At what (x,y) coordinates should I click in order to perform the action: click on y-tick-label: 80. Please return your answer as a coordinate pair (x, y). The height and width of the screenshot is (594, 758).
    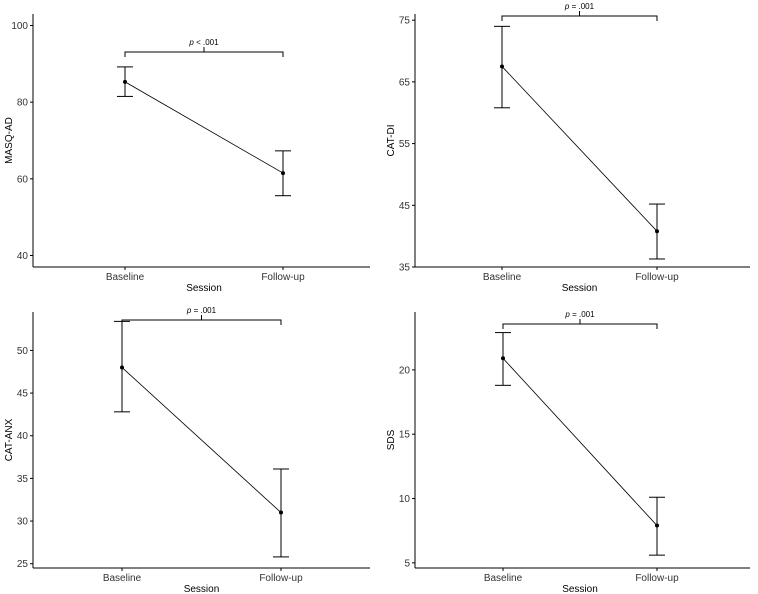
    Looking at the image, I should click on (23, 103).